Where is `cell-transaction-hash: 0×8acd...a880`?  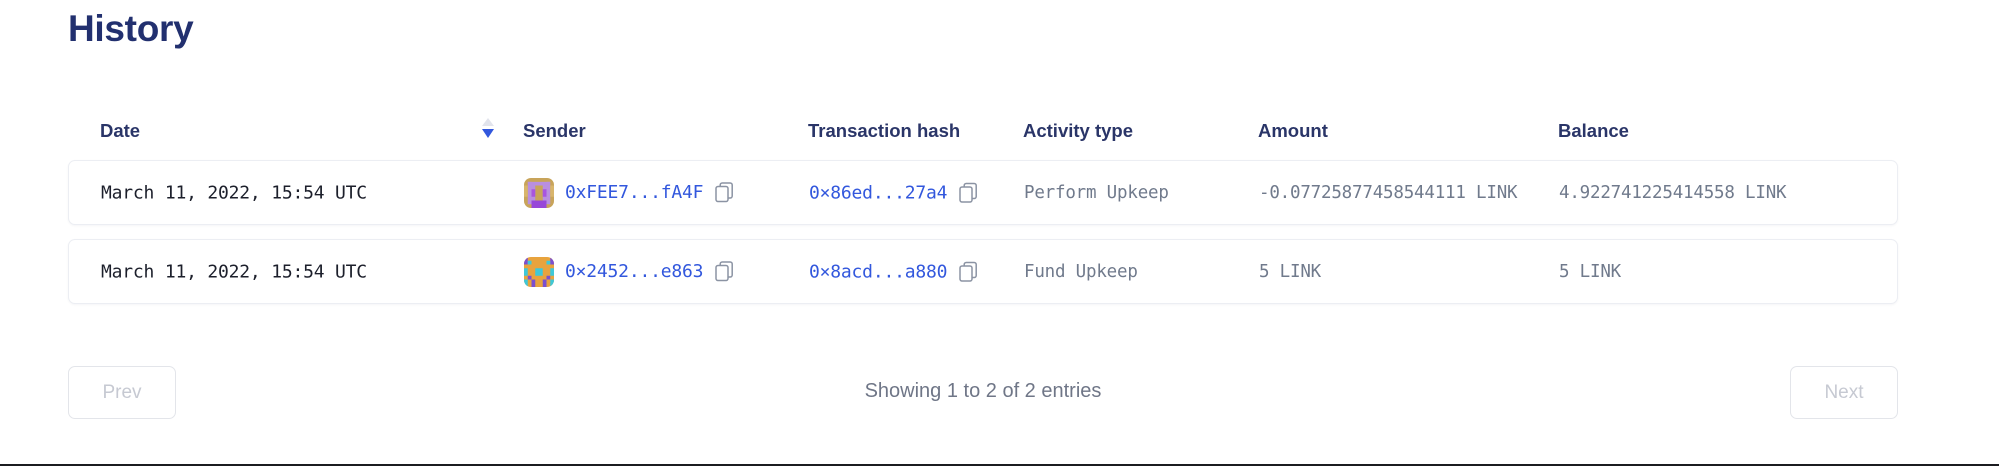
cell-transaction-hash: 0×8acd...a880 is located at coordinates (893, 271).